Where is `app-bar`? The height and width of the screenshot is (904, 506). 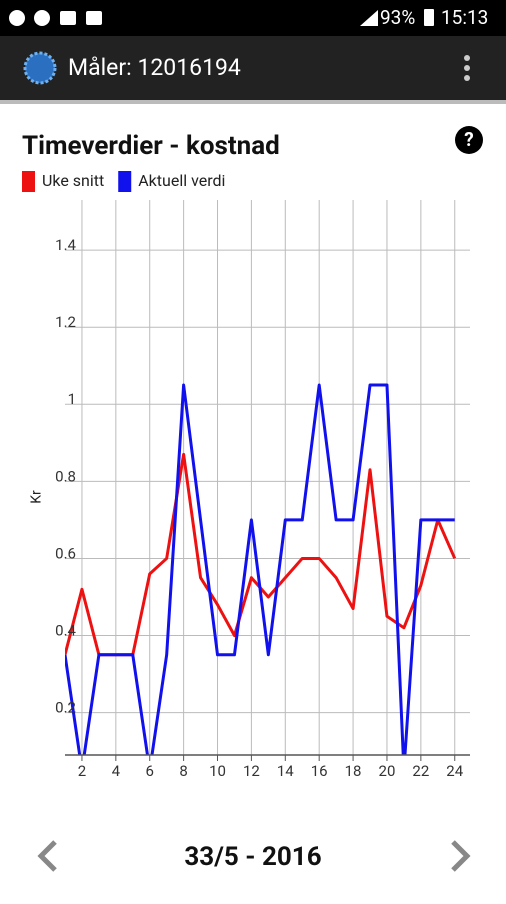
app-bar is located at coordinates (253, 68).